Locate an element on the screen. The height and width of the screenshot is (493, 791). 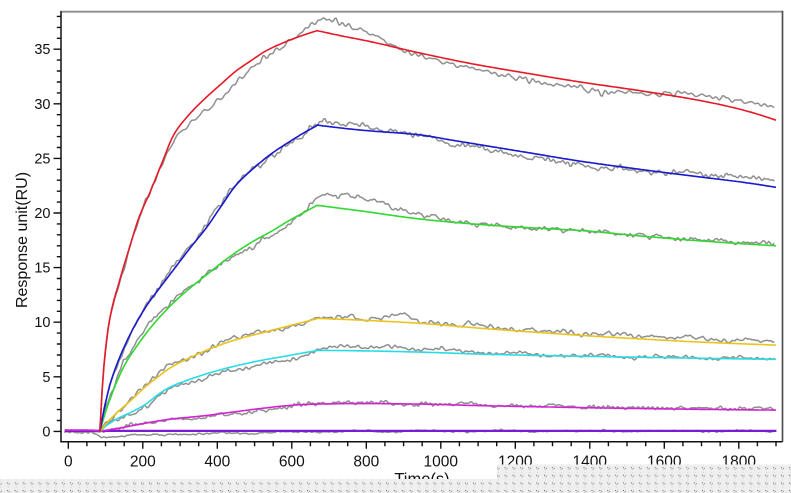
svg-text: 30 is located at coordinates (42, 105).